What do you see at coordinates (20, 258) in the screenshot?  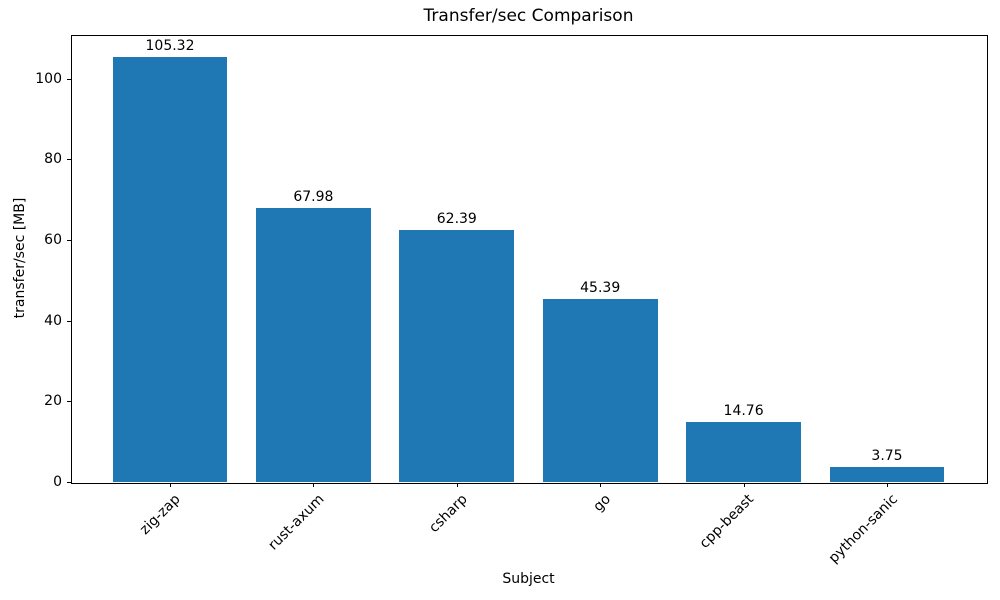 I see `y-axis-label: transfer/sec [MB]` at bounding box center [20, 258].